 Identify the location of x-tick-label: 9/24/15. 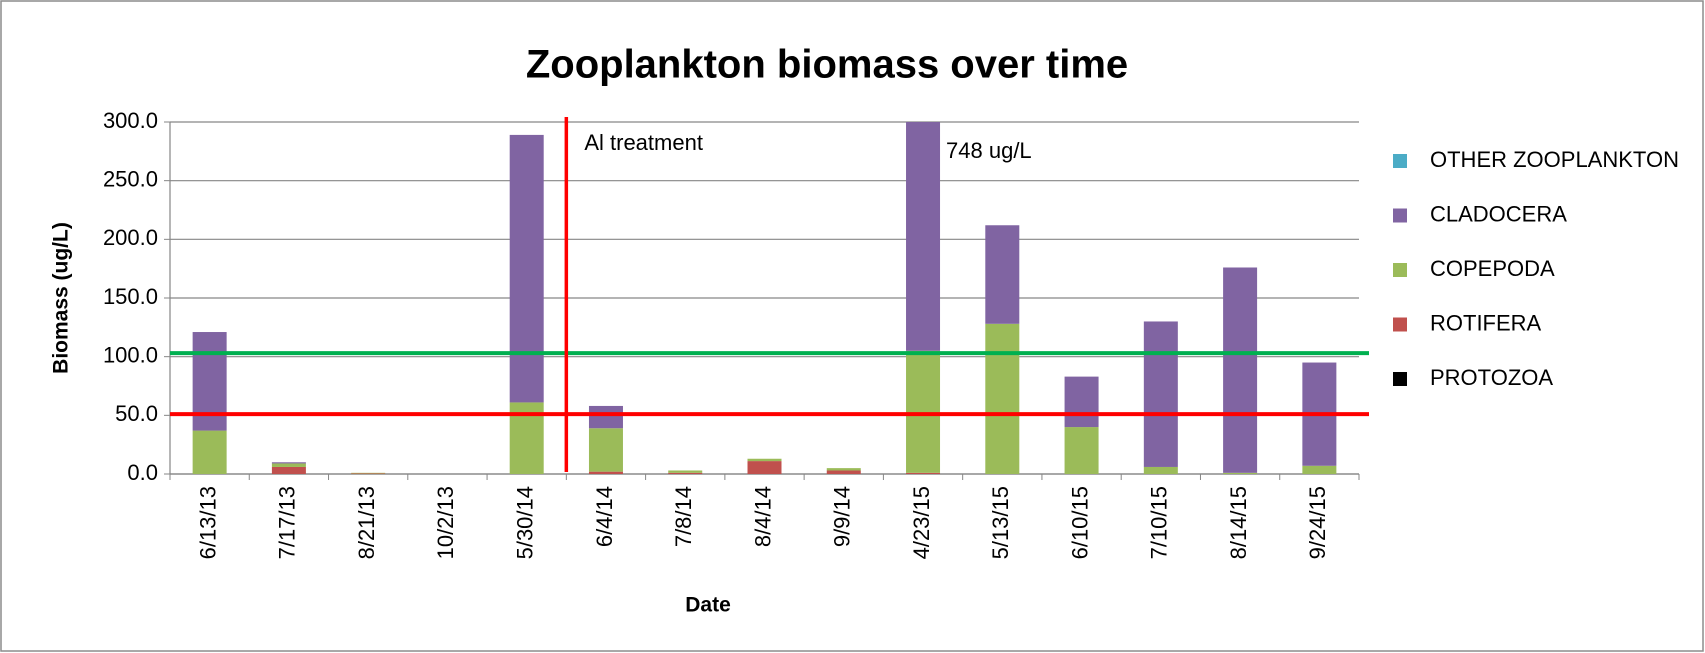
(1317, 522).